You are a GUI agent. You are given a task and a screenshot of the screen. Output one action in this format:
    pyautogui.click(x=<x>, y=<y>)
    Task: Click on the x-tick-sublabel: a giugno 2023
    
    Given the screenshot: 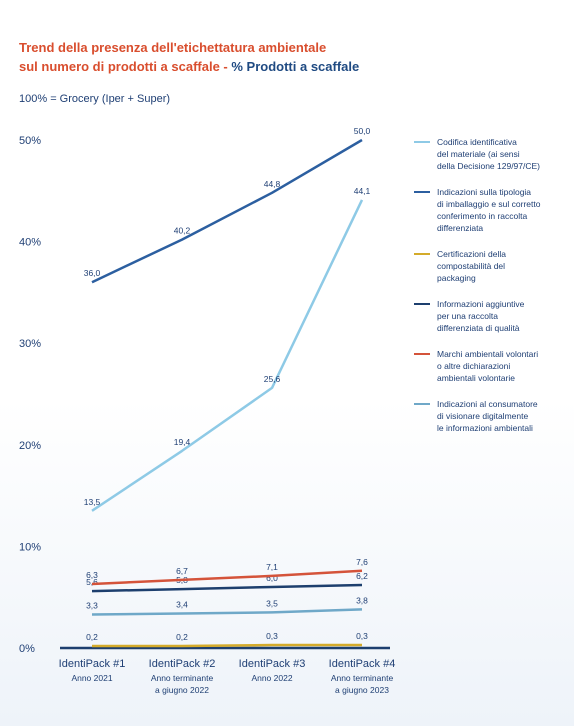 What is the action you would take?
    pyautogui.click(x=362, y=690)
    